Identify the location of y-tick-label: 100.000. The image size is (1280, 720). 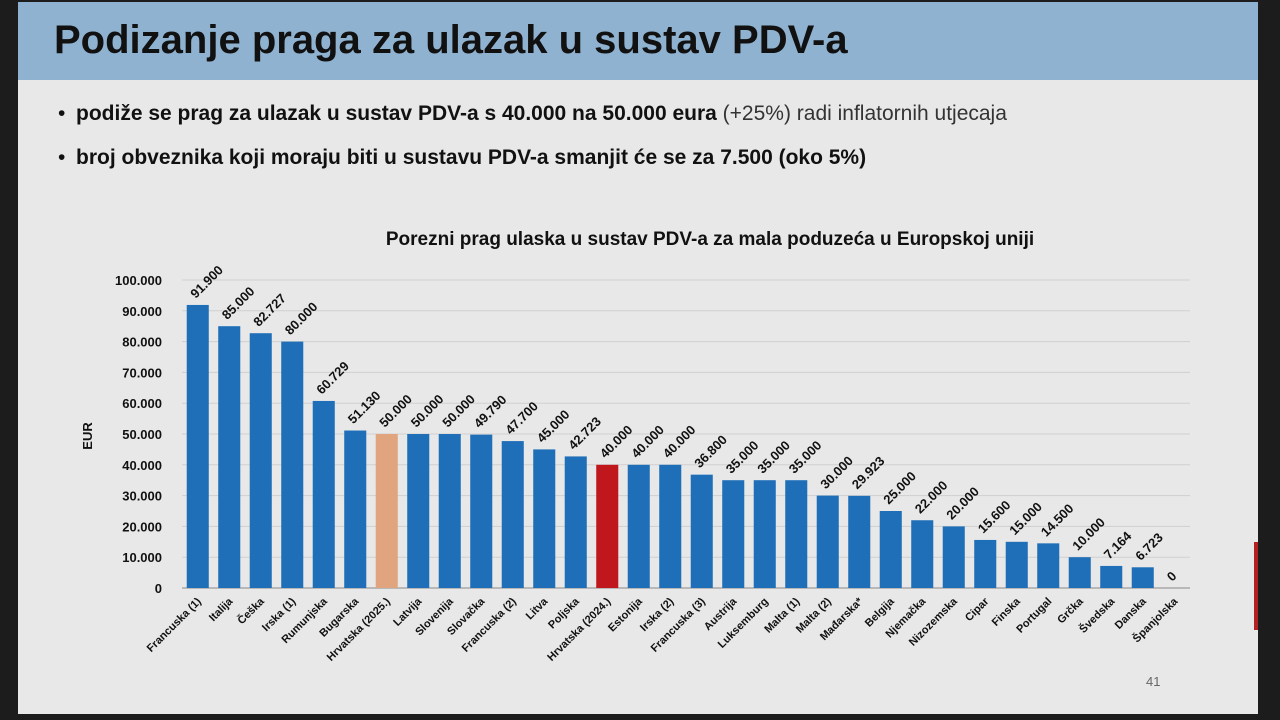
(138, 280).